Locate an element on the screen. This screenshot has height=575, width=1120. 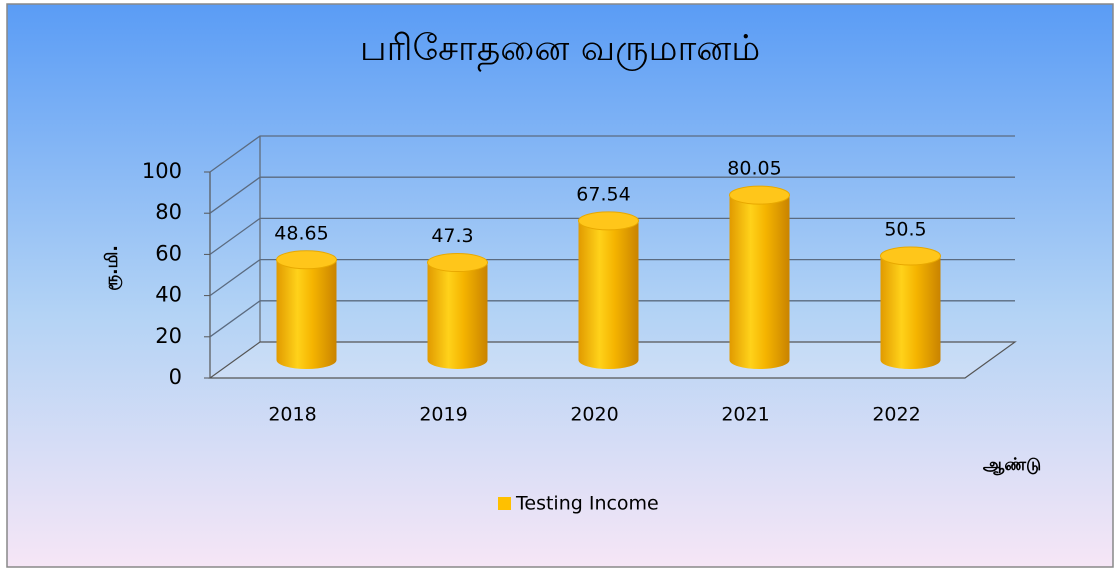
data-label: 67.54 is located at coordinates (603, 194).